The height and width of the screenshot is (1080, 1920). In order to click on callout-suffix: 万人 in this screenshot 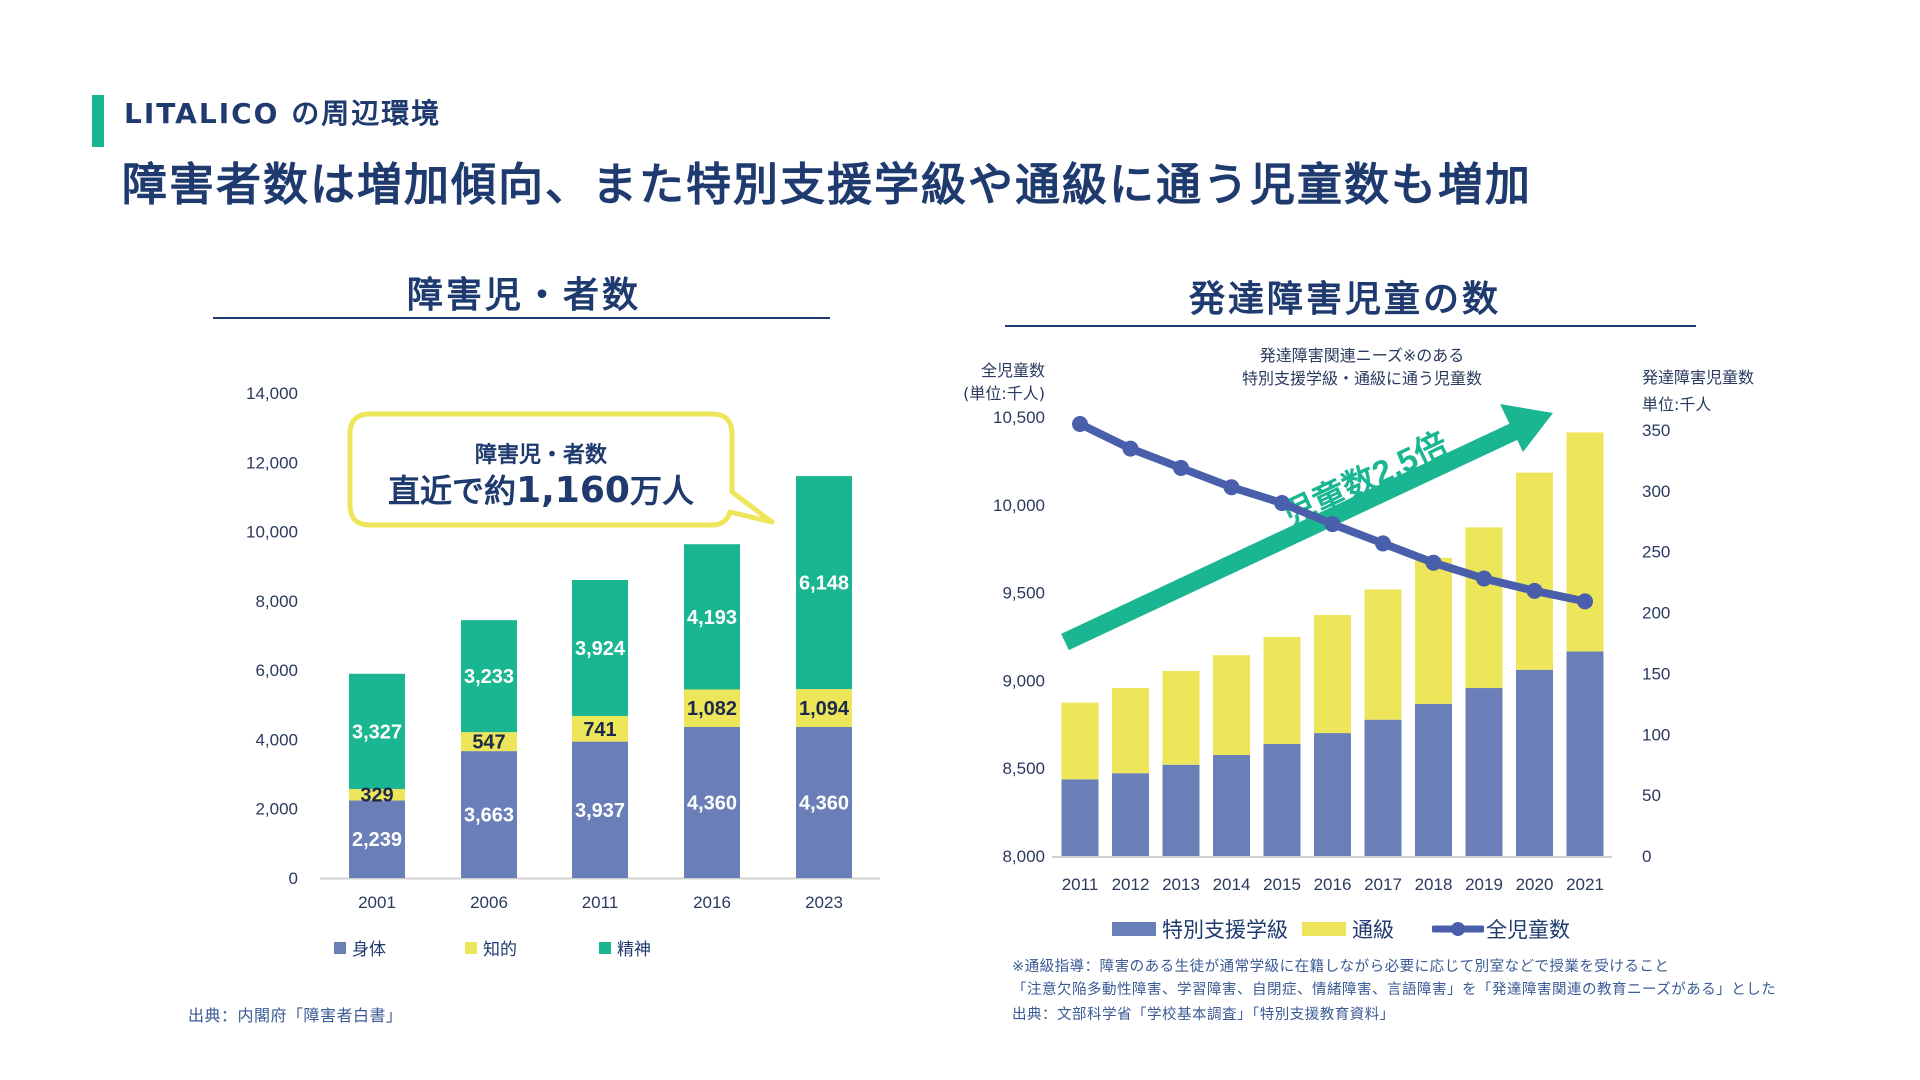, I will do `click(661, 491)`.